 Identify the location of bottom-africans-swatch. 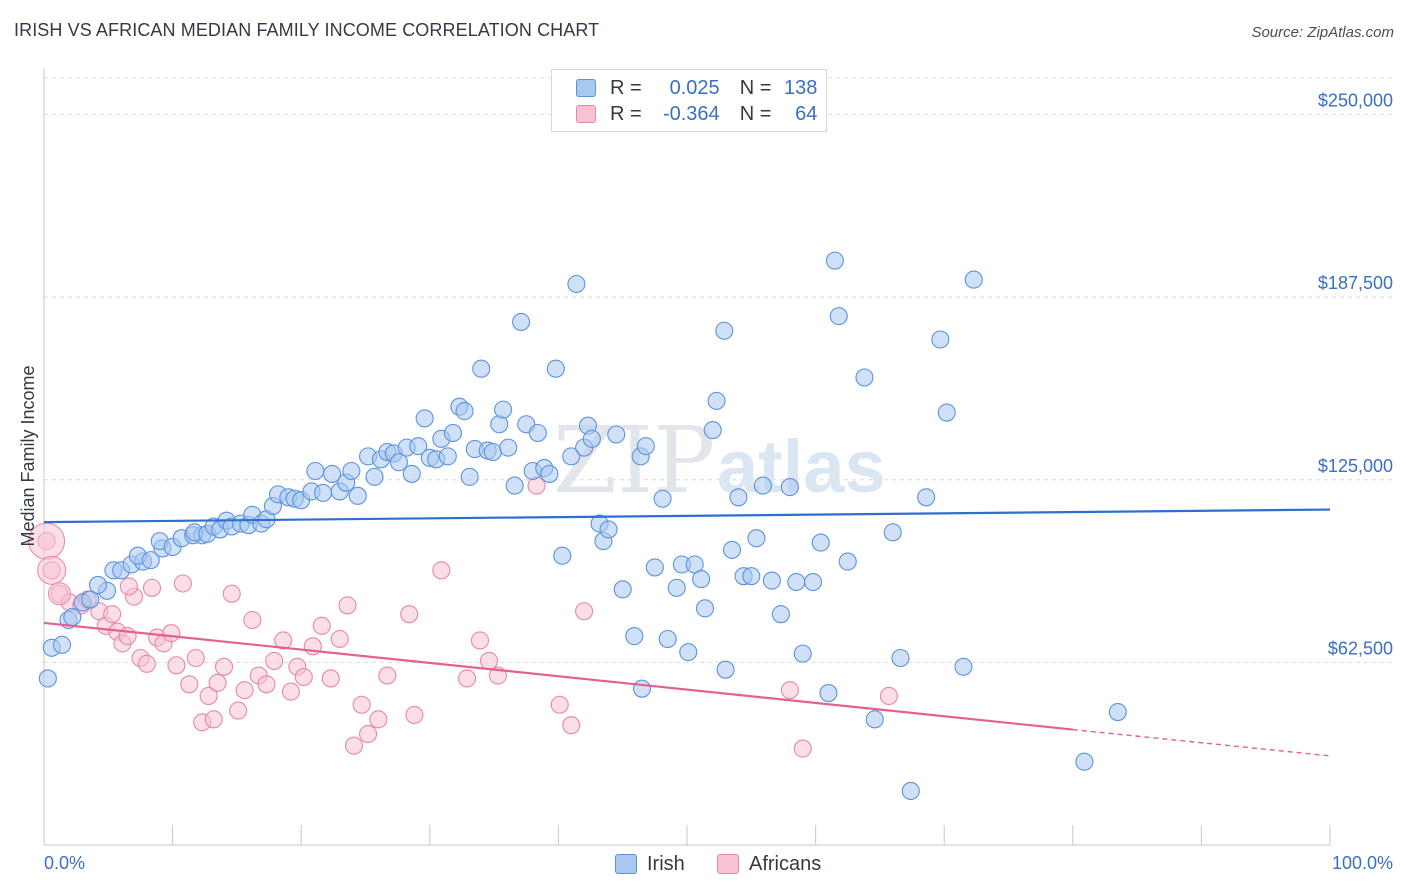
(728, 864).